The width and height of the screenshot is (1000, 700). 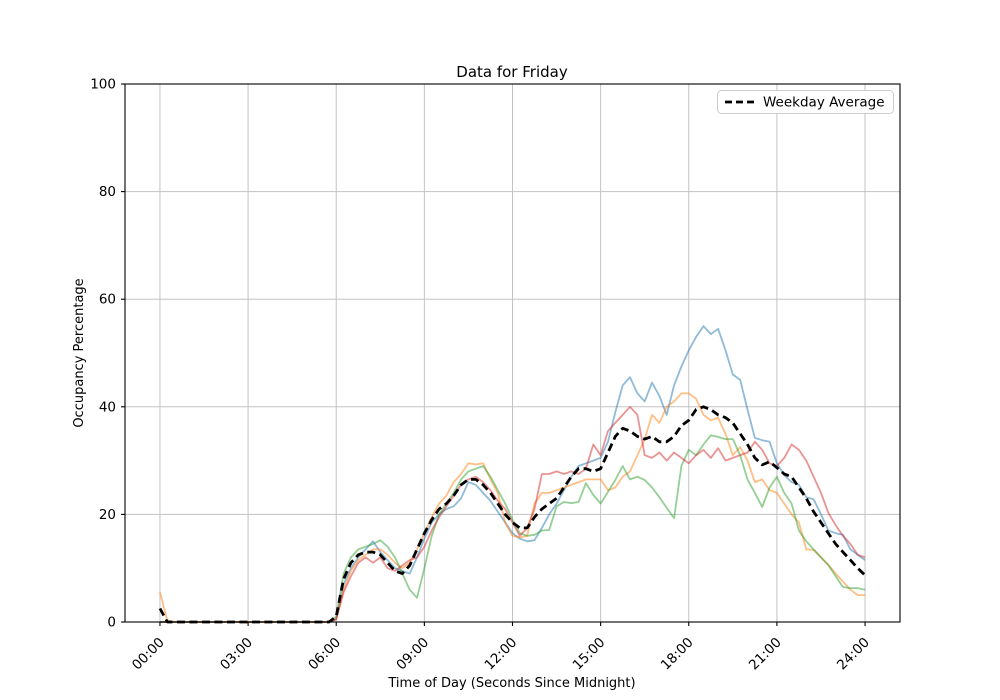 I want to click on x-tick-label-00:00: 00:00, so click(x=148, y=654).